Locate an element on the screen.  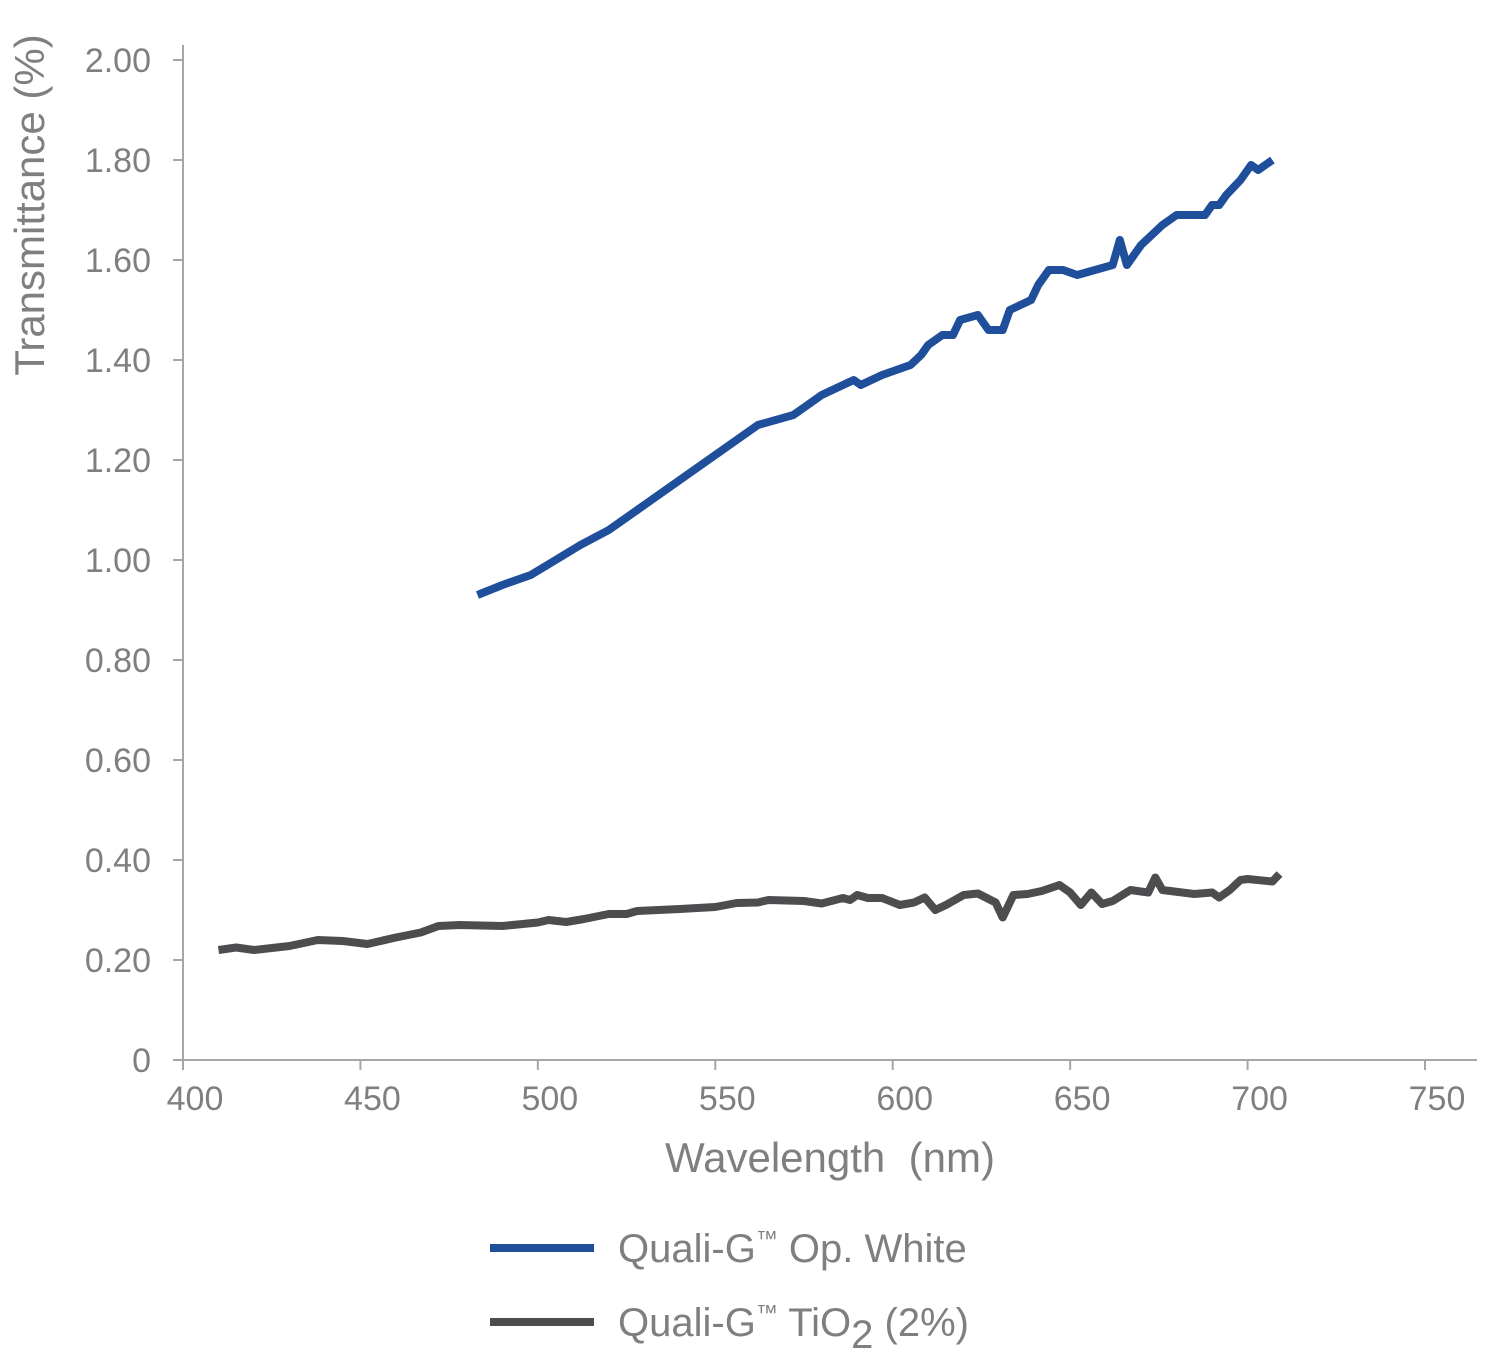
y-tick-label: 1.00 is located at coordinates (118, 561).